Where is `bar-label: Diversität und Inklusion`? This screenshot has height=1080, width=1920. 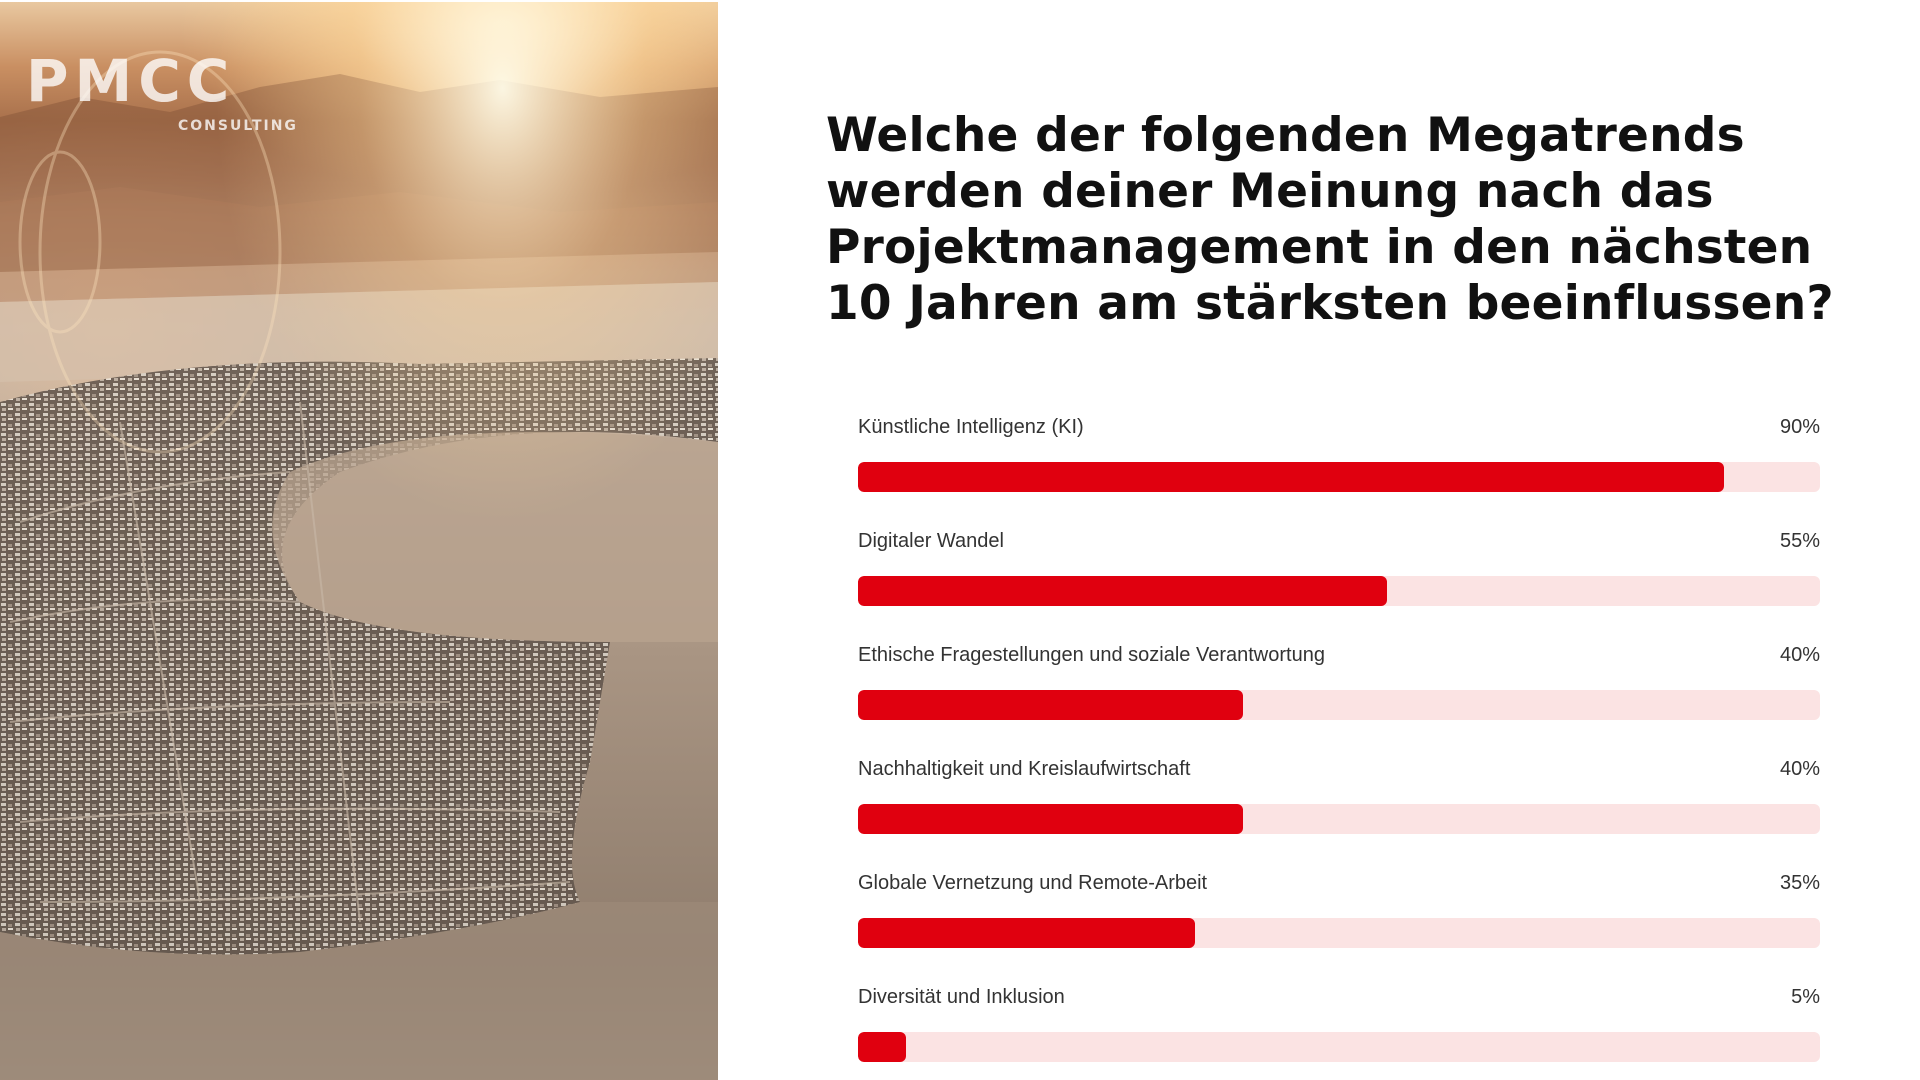
bar-label: Diversität und Inklusion is located at coordinates (961, 997).